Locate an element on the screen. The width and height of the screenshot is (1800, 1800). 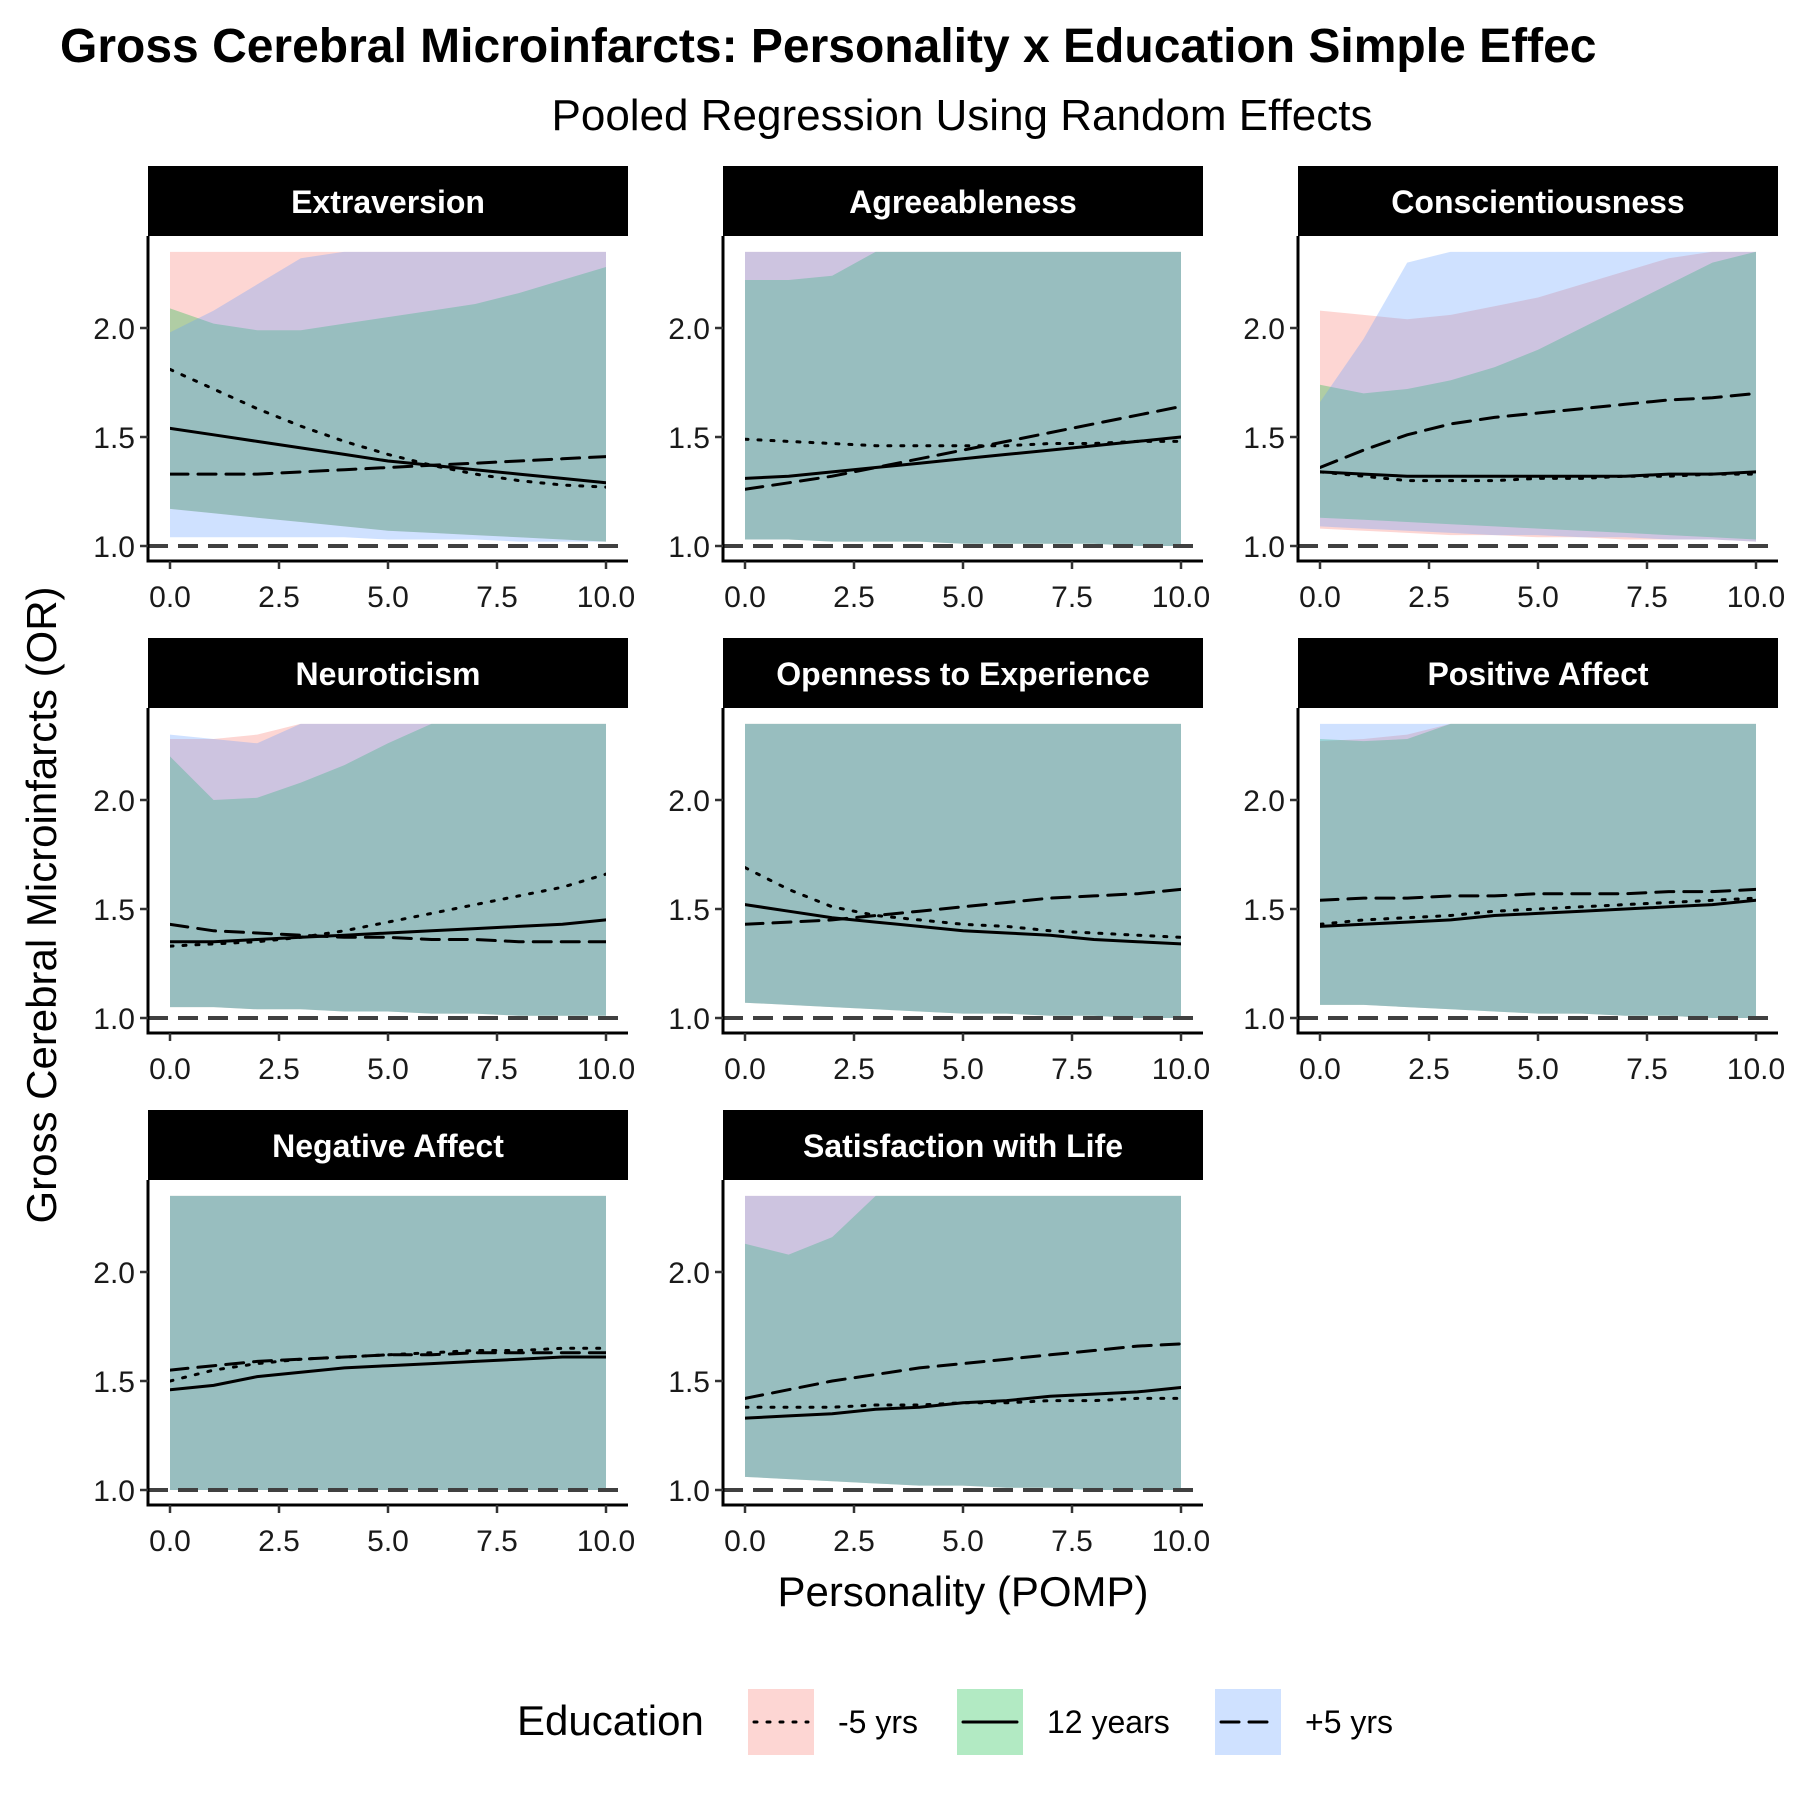
y-axis-label: Gross Cerebral Microinfarcts (OR) is located at coordinates (41, 904).